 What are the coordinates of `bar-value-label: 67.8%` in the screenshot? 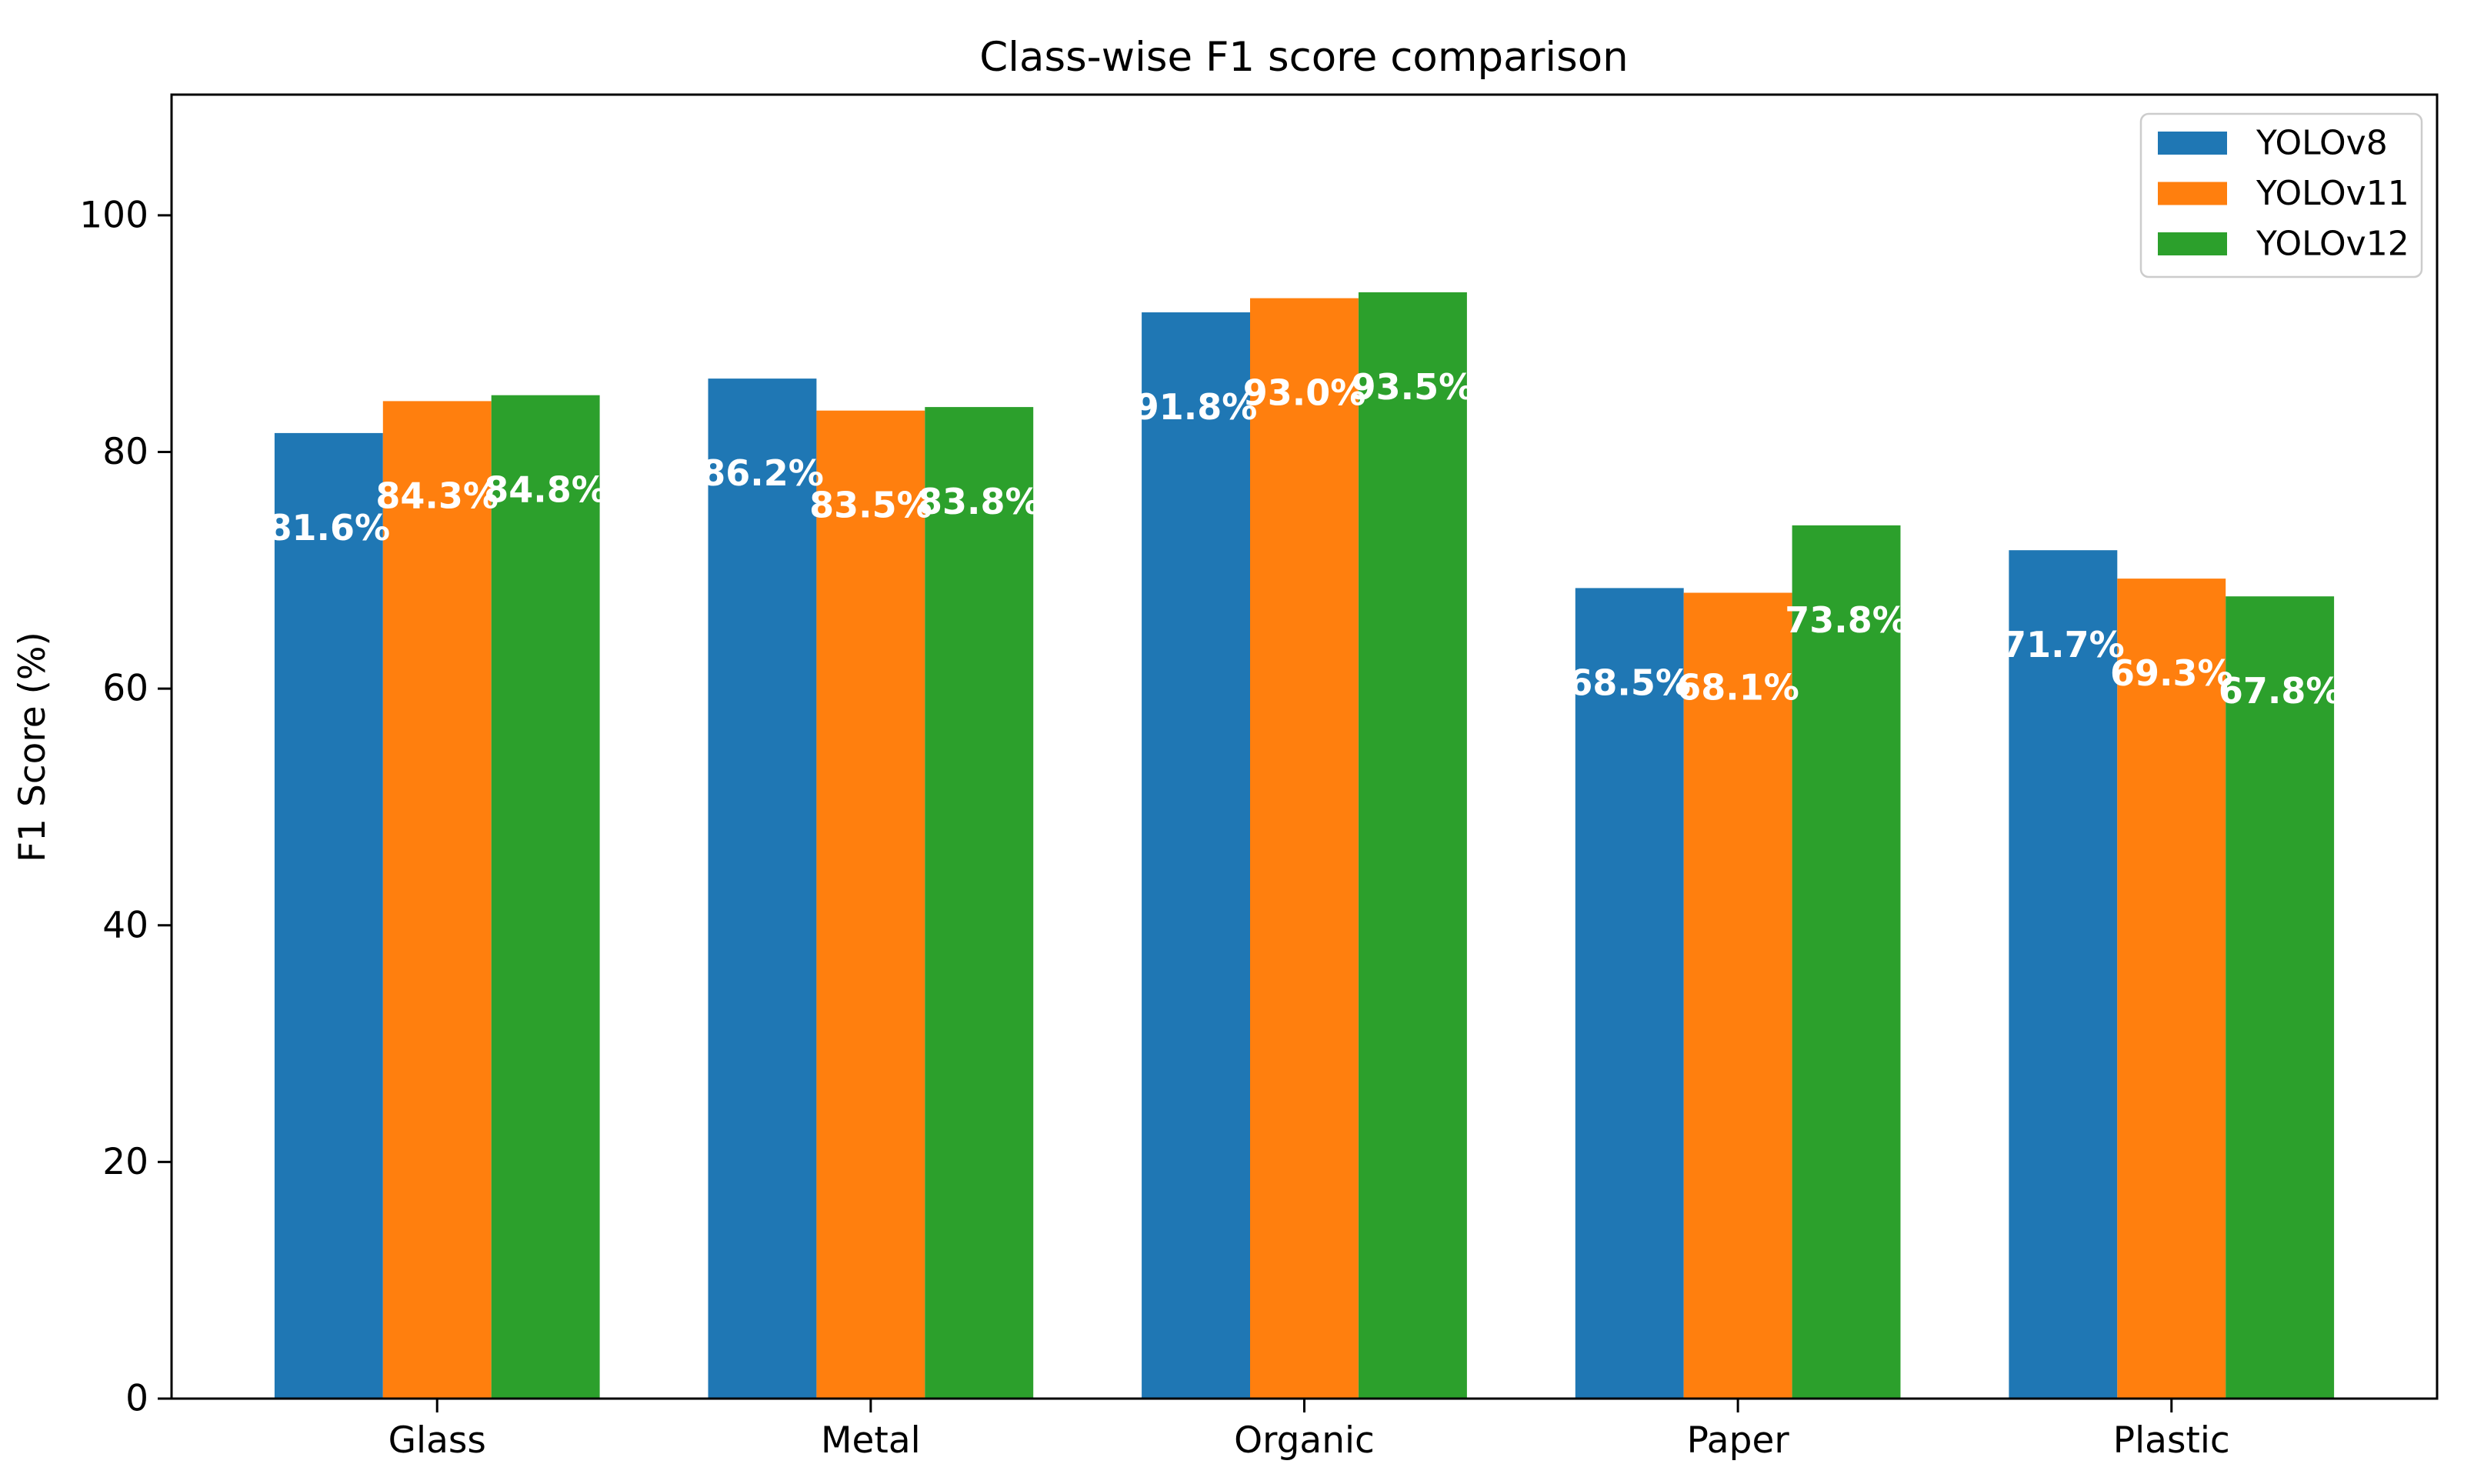 It's located at (2280, 691).